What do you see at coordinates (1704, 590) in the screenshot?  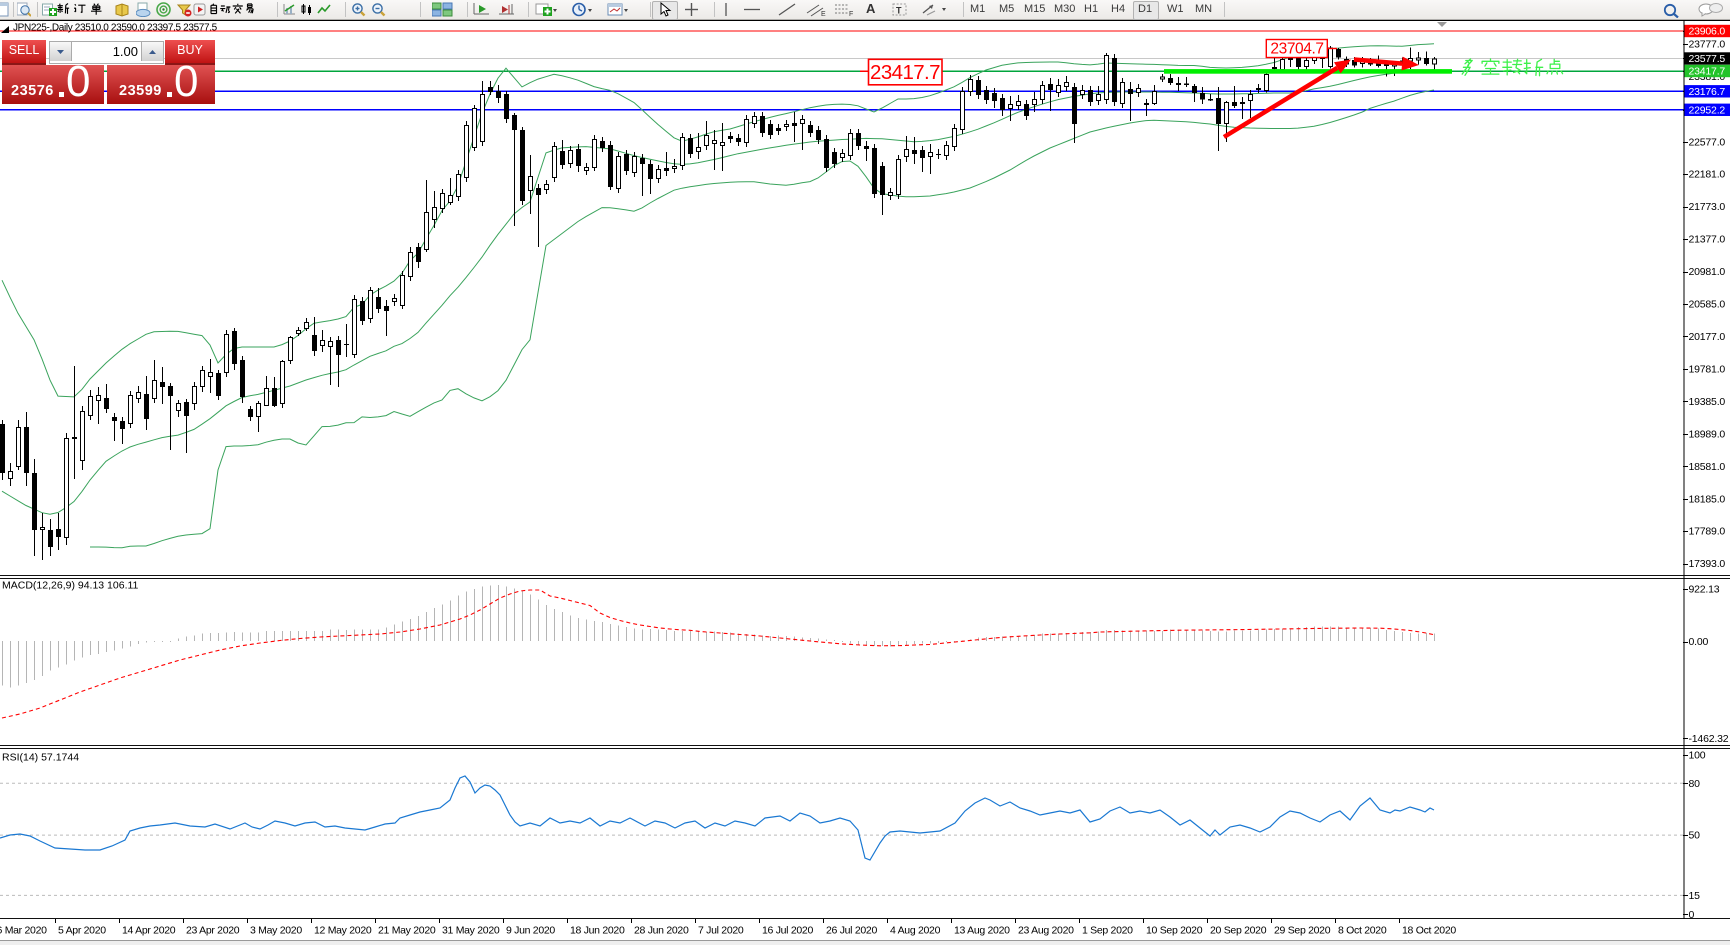 I see `svg-text: 922.13` at bounding box center [1704, 590].